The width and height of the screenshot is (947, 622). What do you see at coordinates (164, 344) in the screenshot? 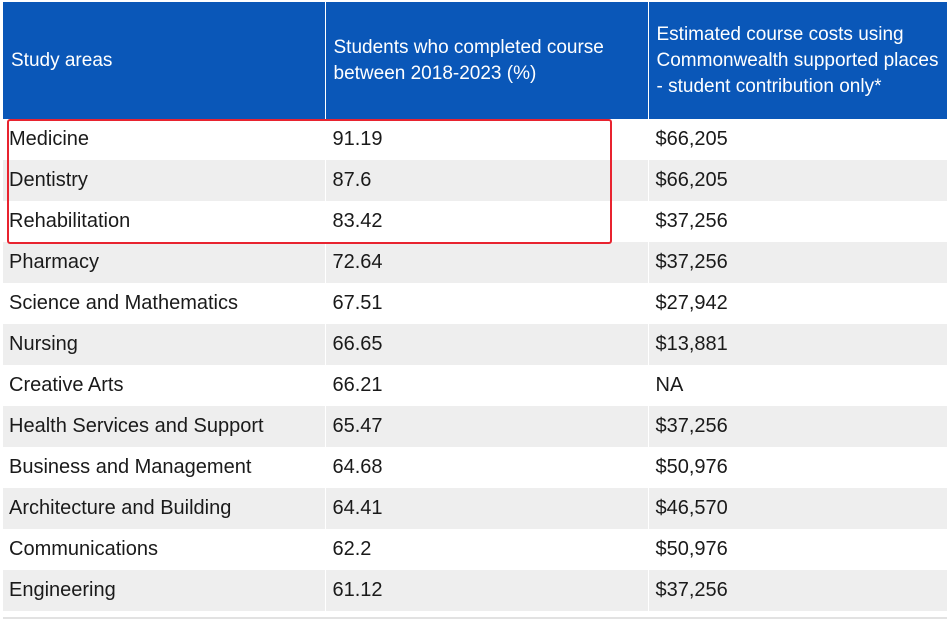
I see `cell-study-area: Nursing` at bounding box center [164, 344].